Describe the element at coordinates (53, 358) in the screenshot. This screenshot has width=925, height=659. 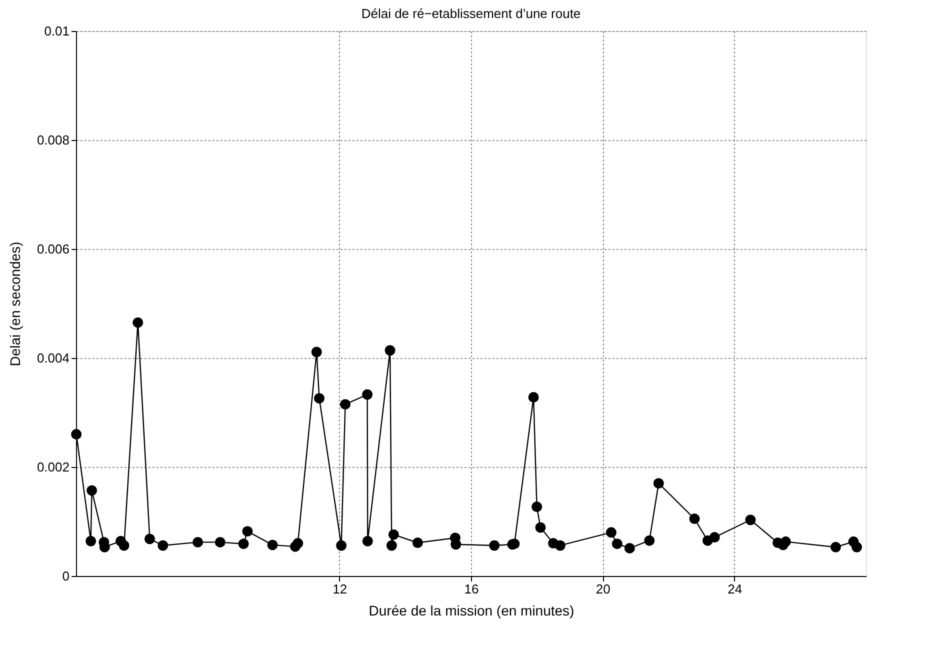
I see `y-tick-label: 0.004` at that location.